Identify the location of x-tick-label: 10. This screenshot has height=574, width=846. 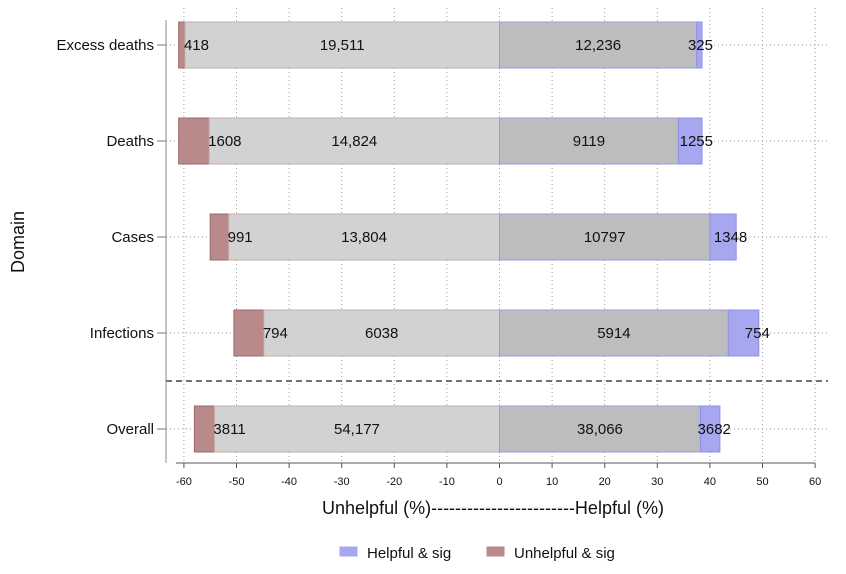
(552, 482).